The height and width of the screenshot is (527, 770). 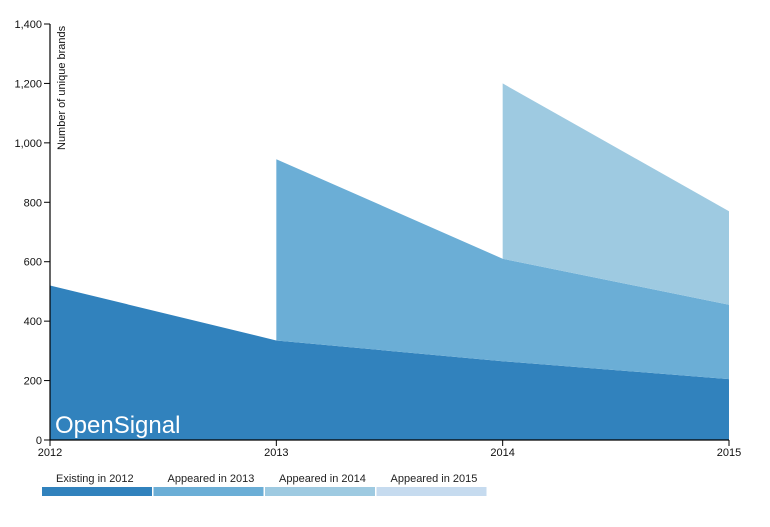 I want to click on y-tick-label: 1,400, so click(x=28, y=25).